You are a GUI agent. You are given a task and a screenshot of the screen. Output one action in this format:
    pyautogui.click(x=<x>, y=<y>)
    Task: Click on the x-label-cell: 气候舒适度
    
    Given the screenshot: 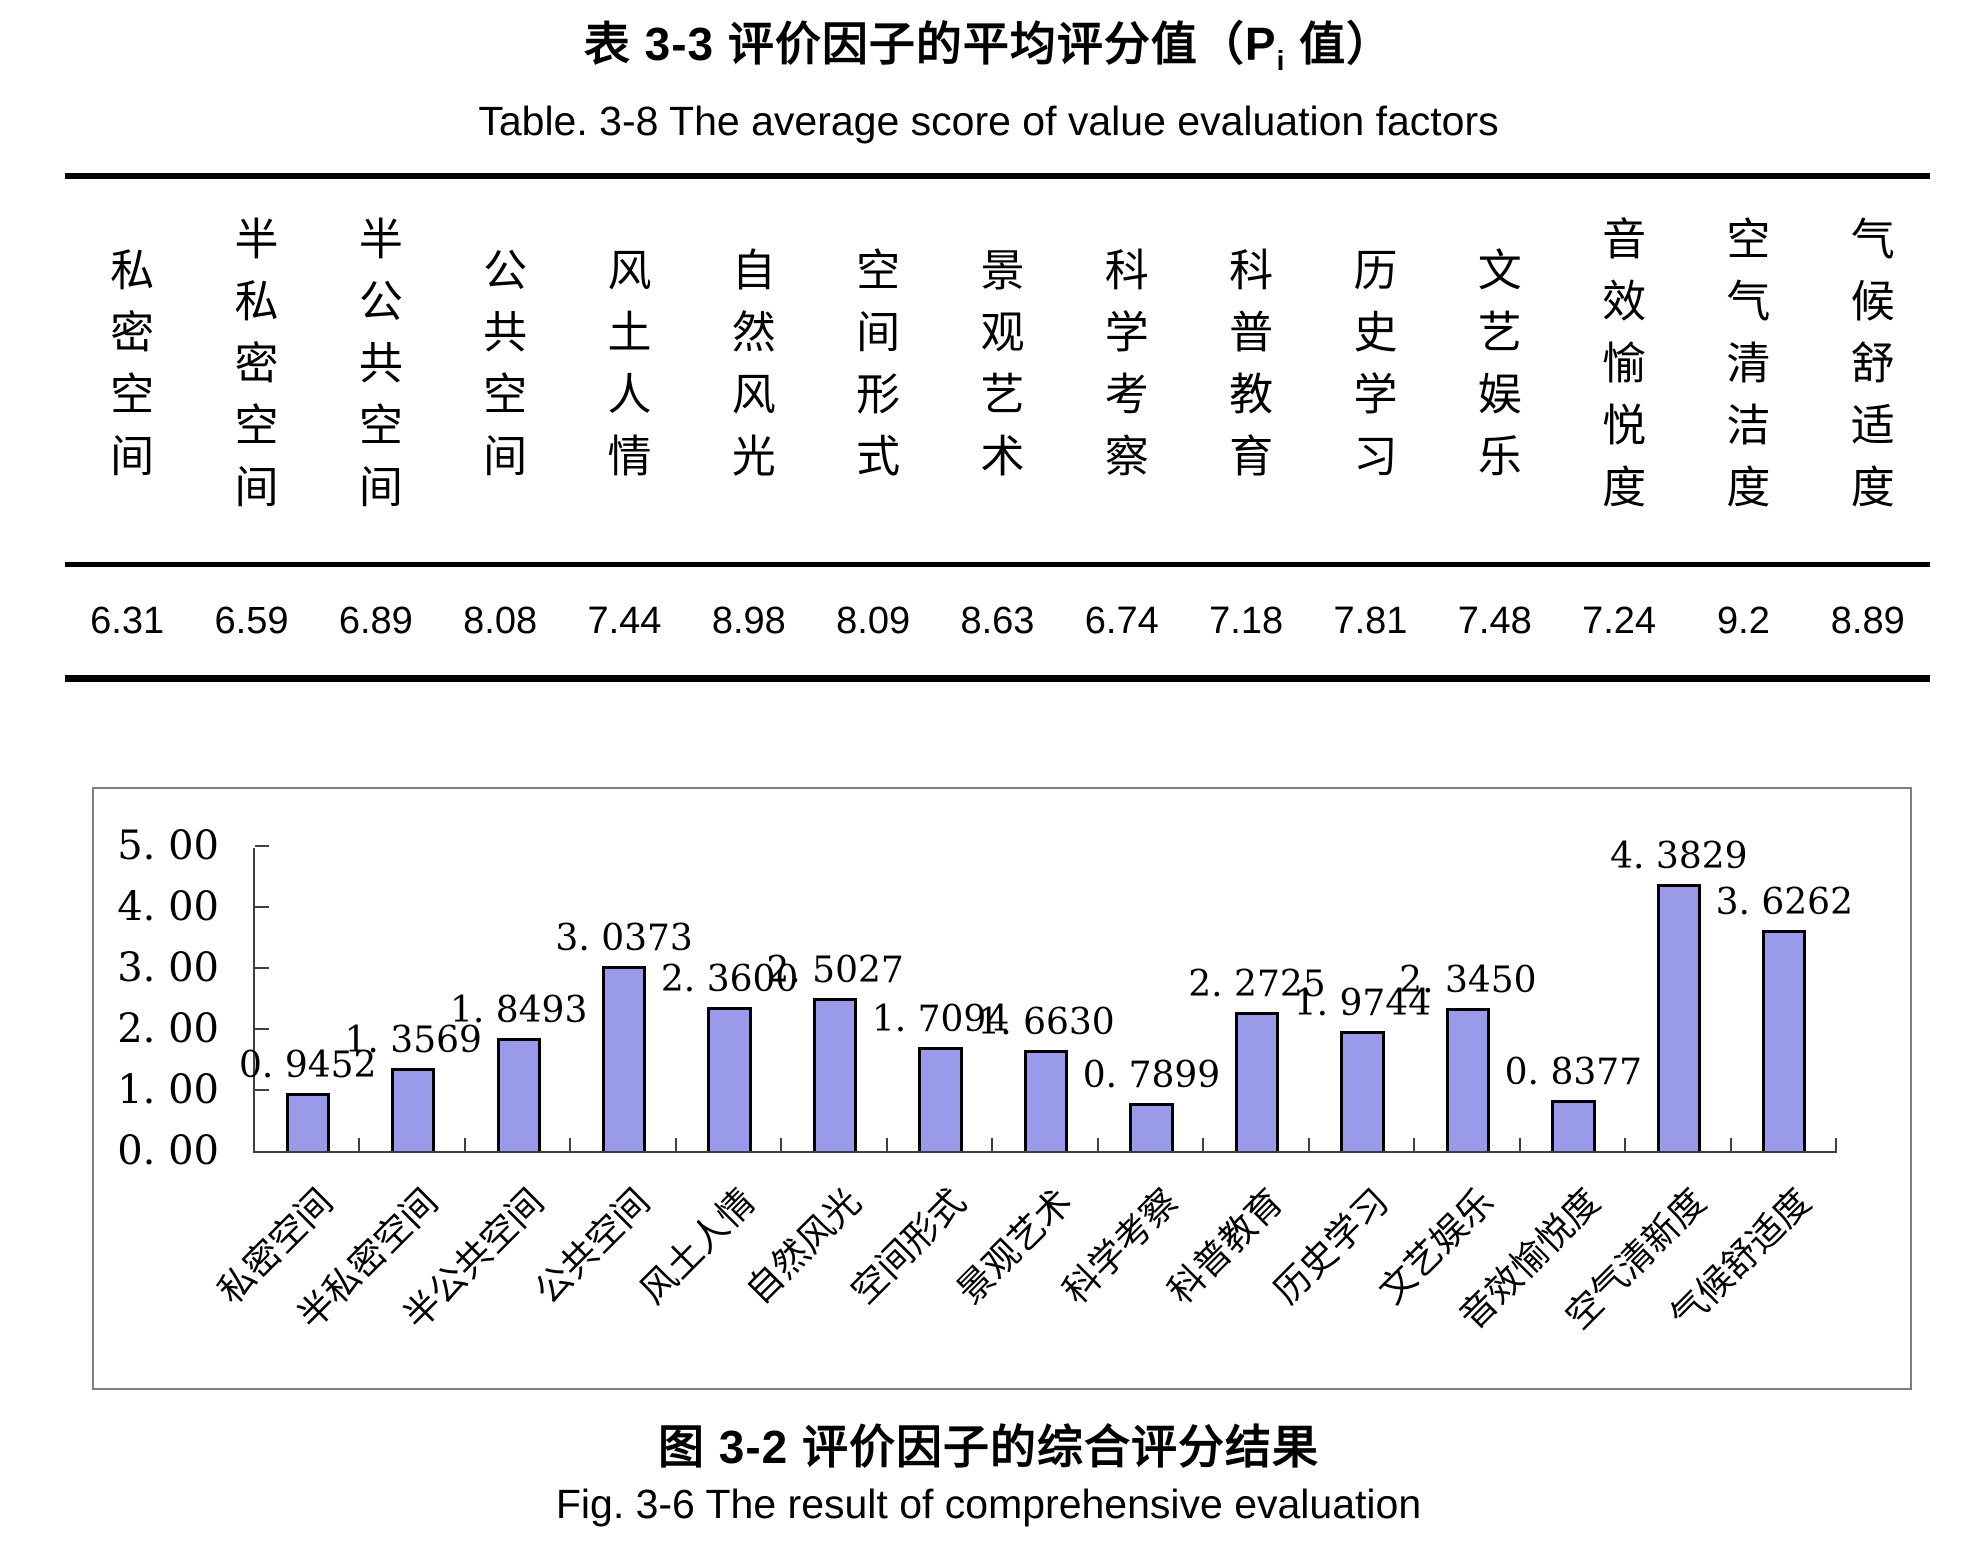 What is the action you would take?
    pyautogui.click(x=1750, y=1261)
    